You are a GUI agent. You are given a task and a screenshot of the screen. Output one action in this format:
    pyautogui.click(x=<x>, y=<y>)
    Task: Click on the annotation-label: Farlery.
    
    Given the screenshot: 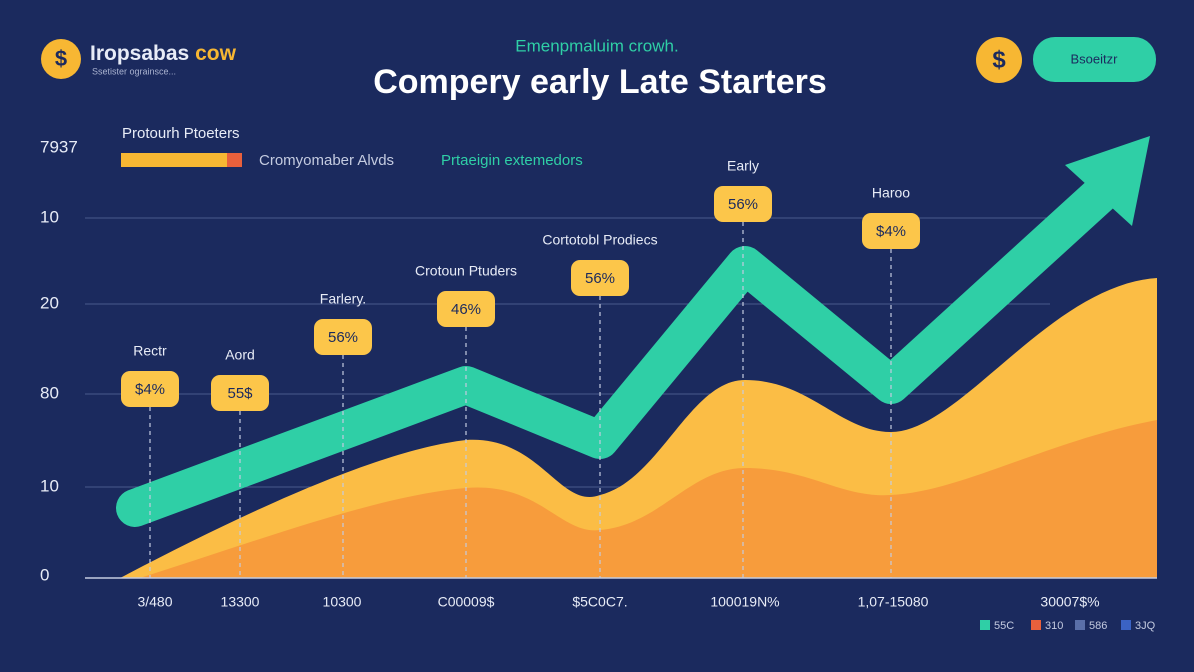 What is the action you would take?
    pyautogui.click(x=343, y=299)
    